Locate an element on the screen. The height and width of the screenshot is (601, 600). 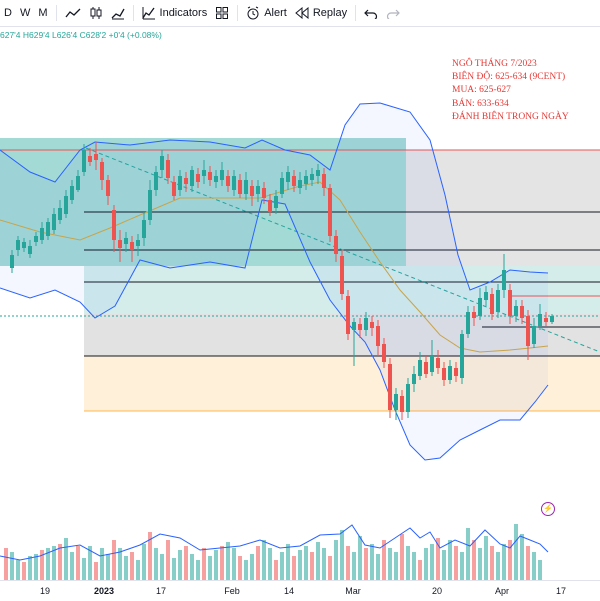
orange-zone is located at coordinates (342, 383).